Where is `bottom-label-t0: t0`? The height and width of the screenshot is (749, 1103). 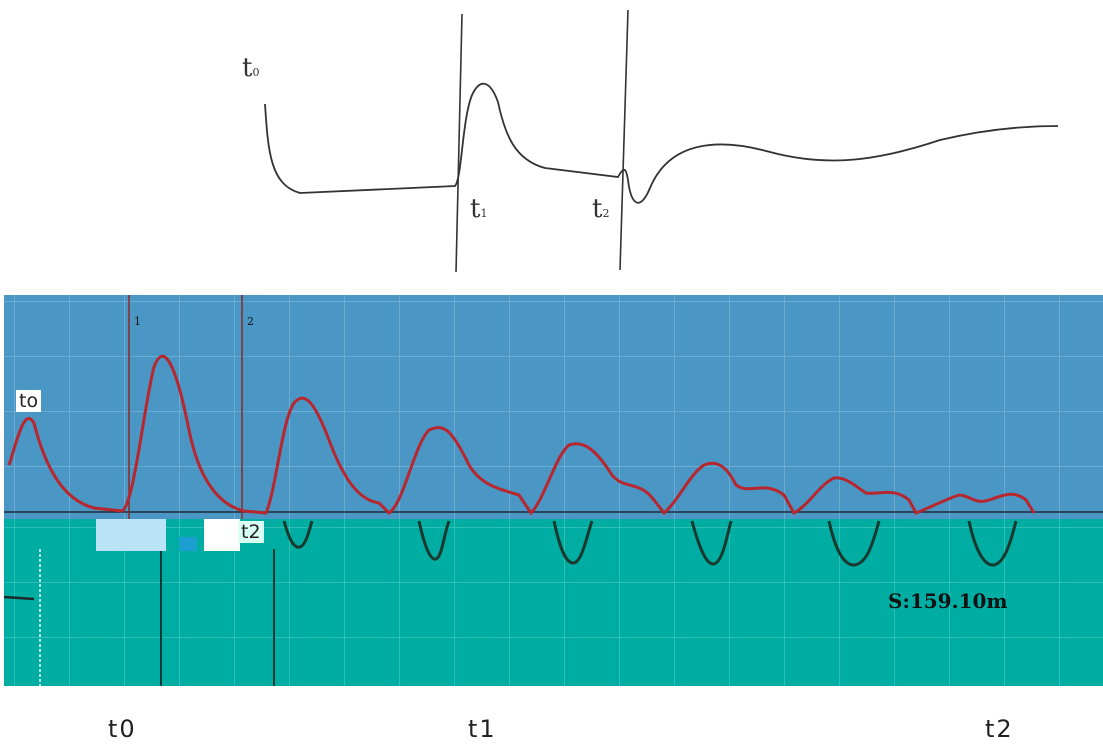
bottom-label-t0: t0 is located at coordinates (122, 729).